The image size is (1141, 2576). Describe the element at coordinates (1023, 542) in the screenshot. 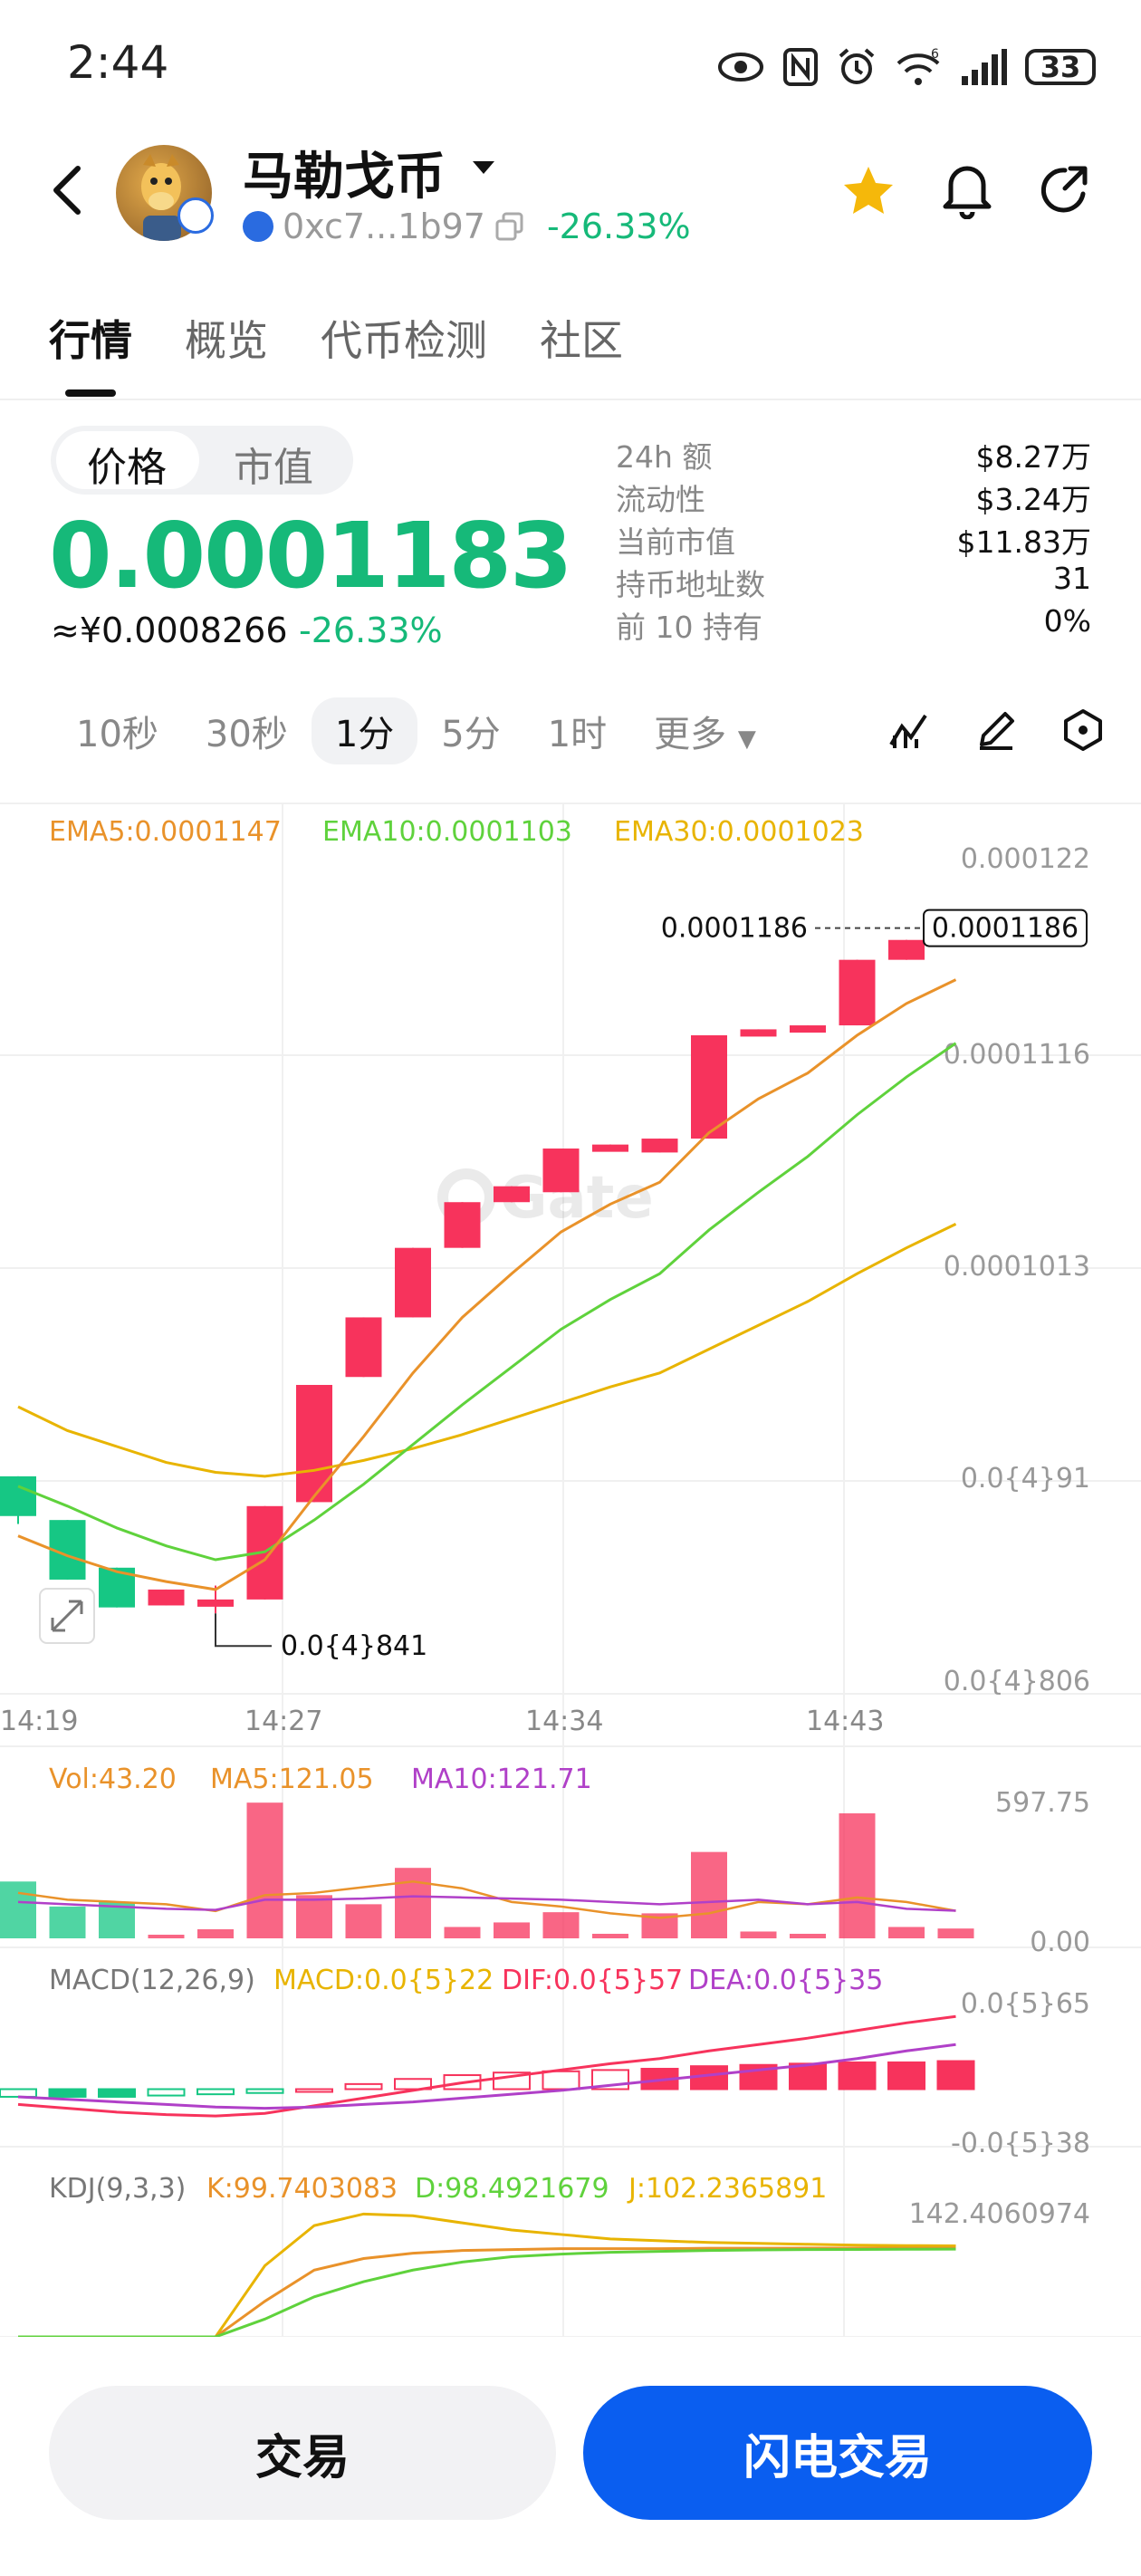

I see `stat-value: $11.83万` at that location.